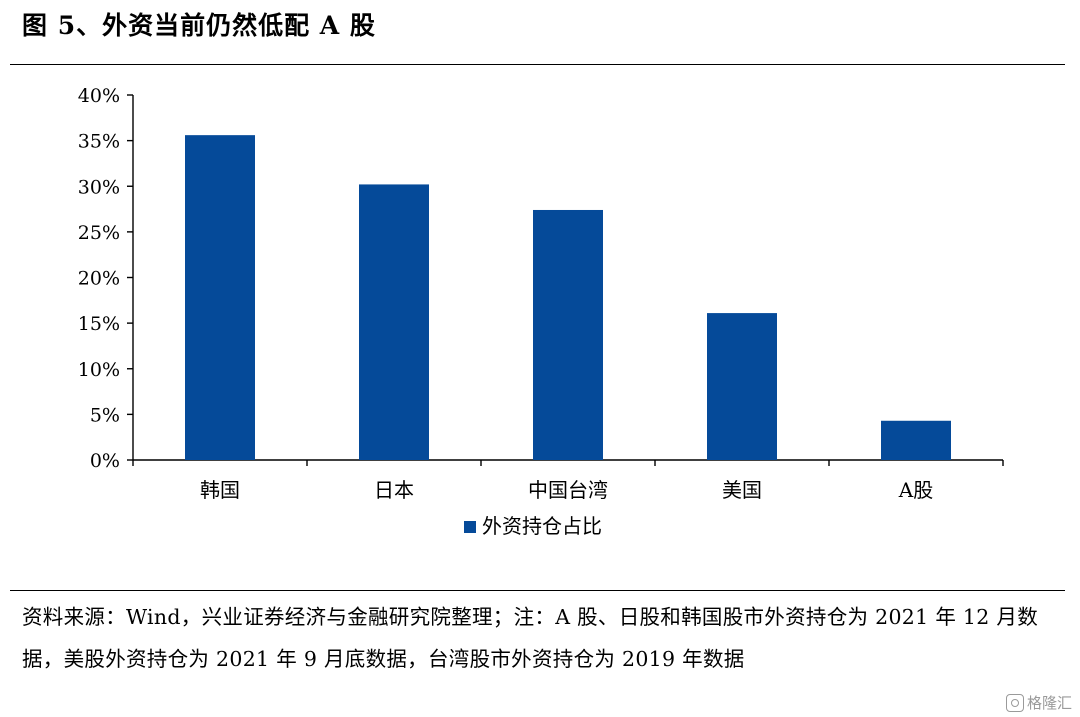 The width and height of the screenshot is (1080, 717). I want to click on watermark: 格隆汇, so click(1038, 702).